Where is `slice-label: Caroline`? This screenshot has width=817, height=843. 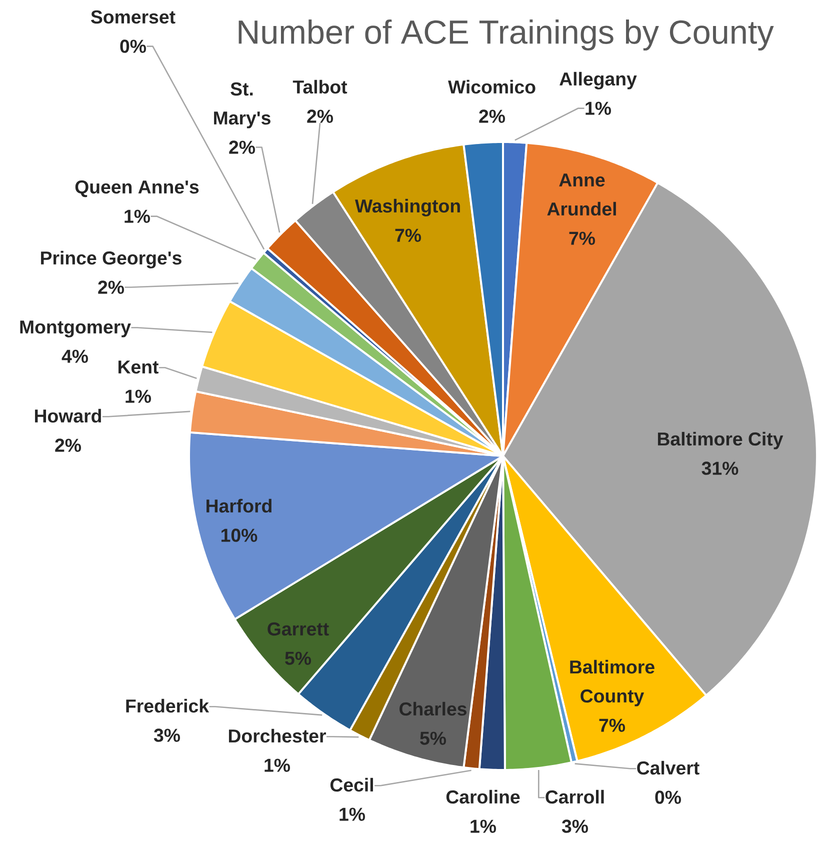
slice-label: Caroline is located at coordinates (483, 797).